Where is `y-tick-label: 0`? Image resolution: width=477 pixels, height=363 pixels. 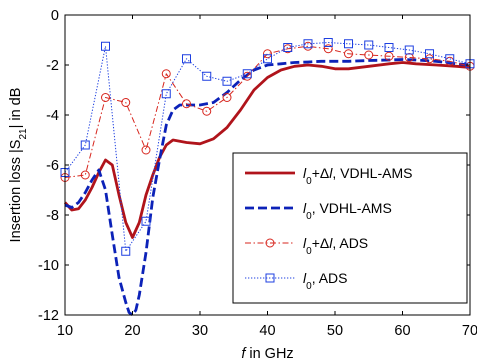
y-tick-label: 0 is located at coordinates (55, 16).